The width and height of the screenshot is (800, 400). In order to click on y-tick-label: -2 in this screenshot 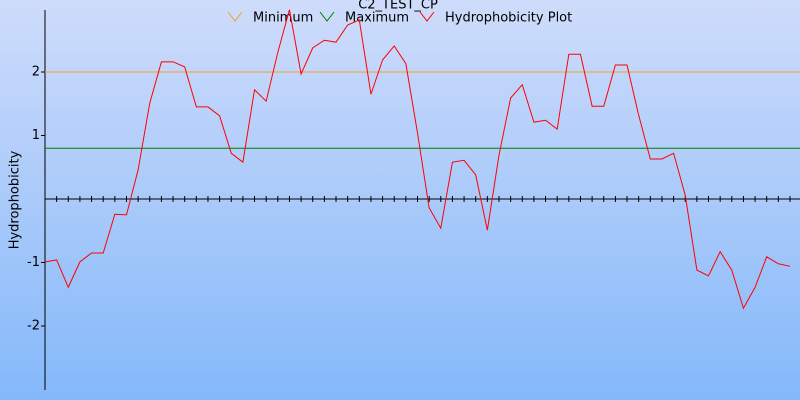, I will do `click(33, 326)`.